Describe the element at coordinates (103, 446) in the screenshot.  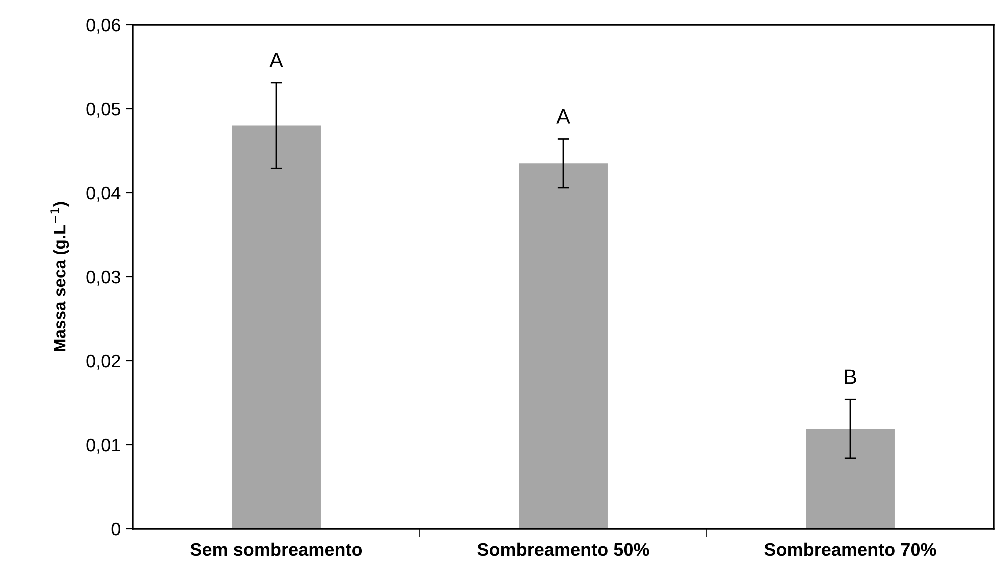
I see `y-tick-label: 0,01` at that location.